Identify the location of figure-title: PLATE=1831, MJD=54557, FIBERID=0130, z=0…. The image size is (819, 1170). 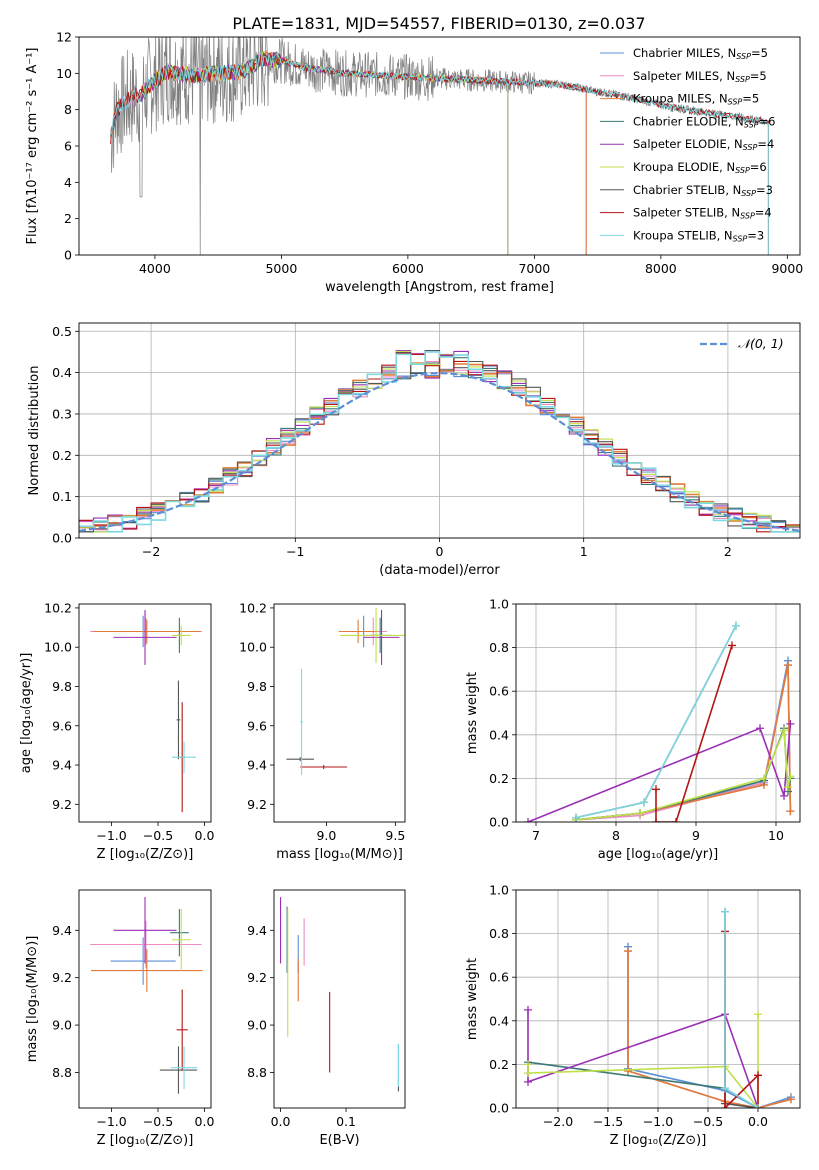
(438, 23).